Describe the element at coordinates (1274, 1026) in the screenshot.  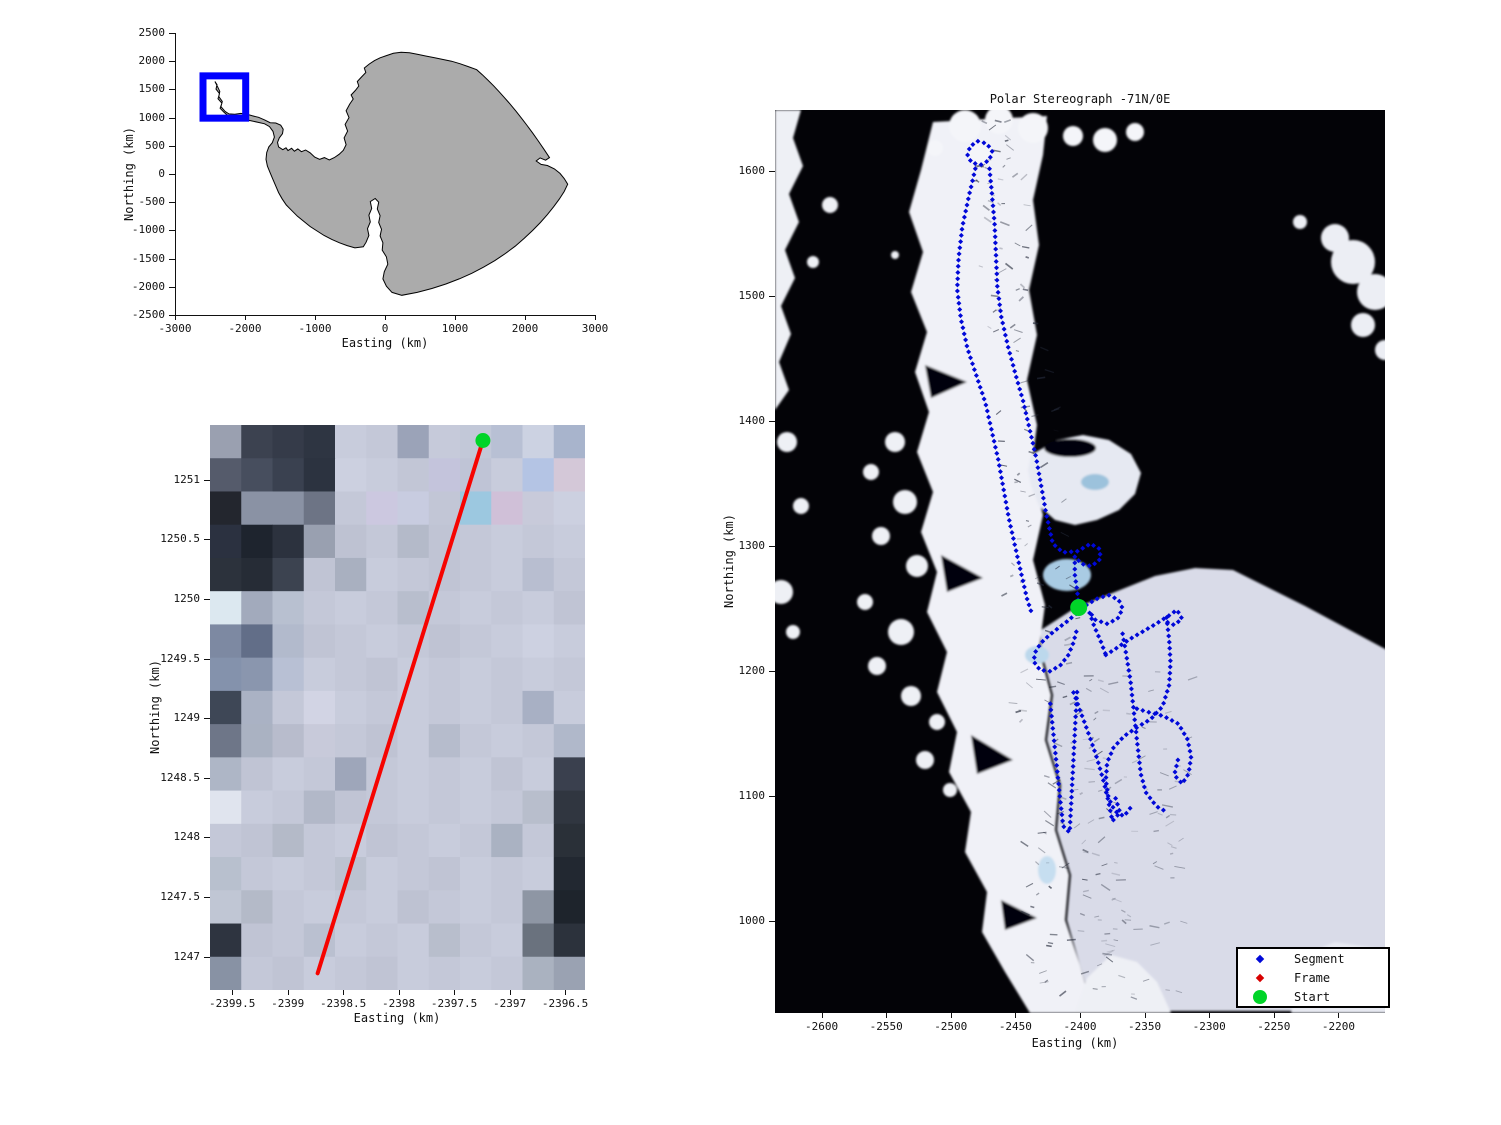
I see `x-tick-label: -2250` at that location.